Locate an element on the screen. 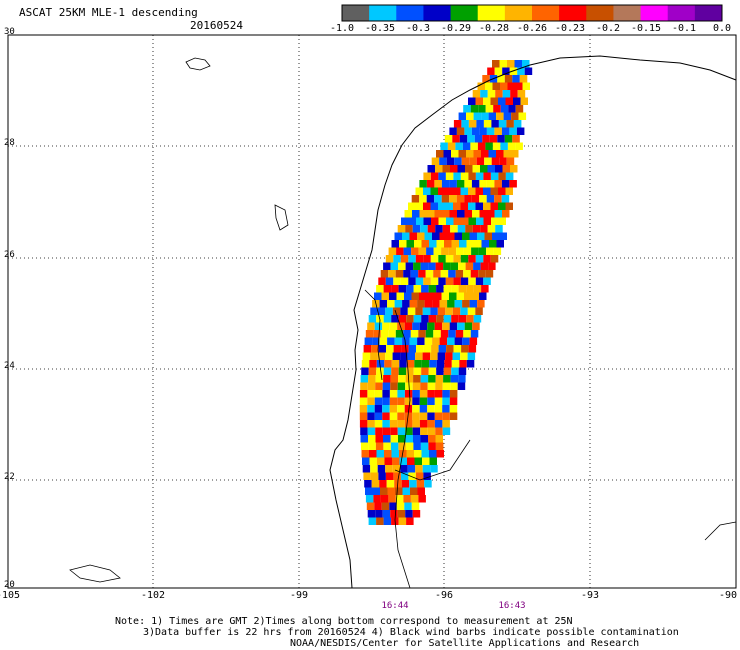 This screenshot has width=740, height=650. longitude-tick-label: -93 is located at coordinates (590, 595).